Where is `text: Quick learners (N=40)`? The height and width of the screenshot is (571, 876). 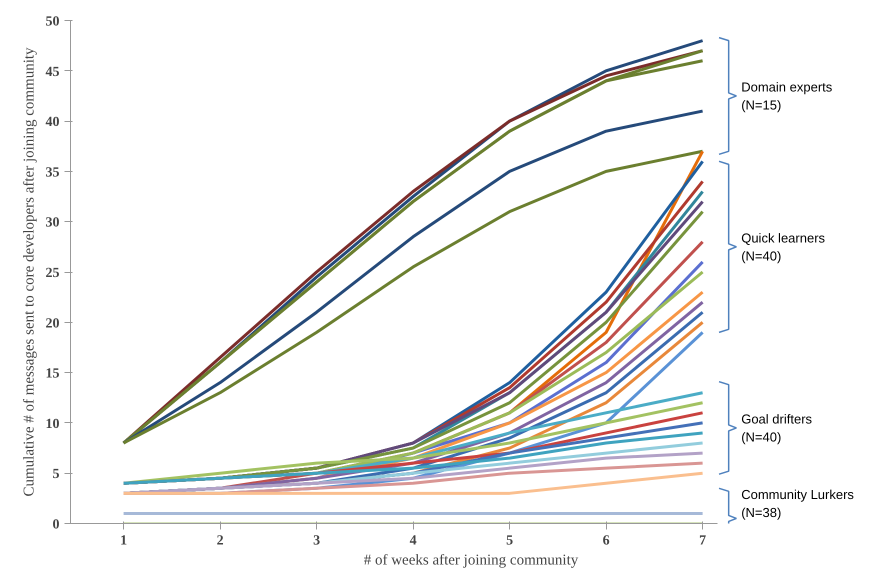
text: Quick learners (N=40) is located at coordinates (783, 247).